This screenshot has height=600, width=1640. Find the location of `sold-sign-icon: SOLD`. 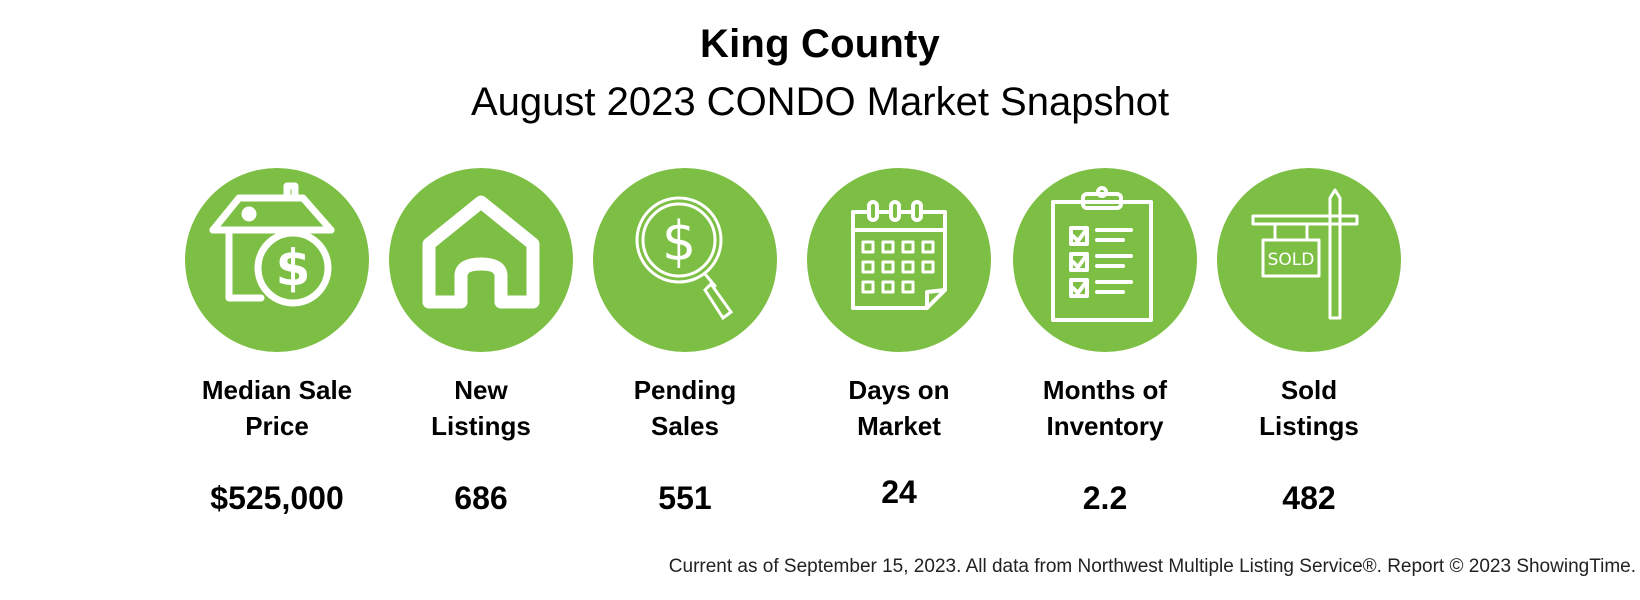

sold-sign-icon: SOLD is located at coordinates (1309, 260).